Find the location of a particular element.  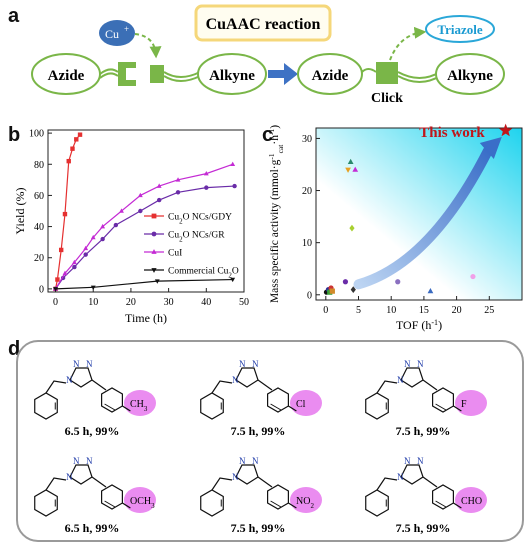

left-alkyne-node is located at coordinates (232, 74).